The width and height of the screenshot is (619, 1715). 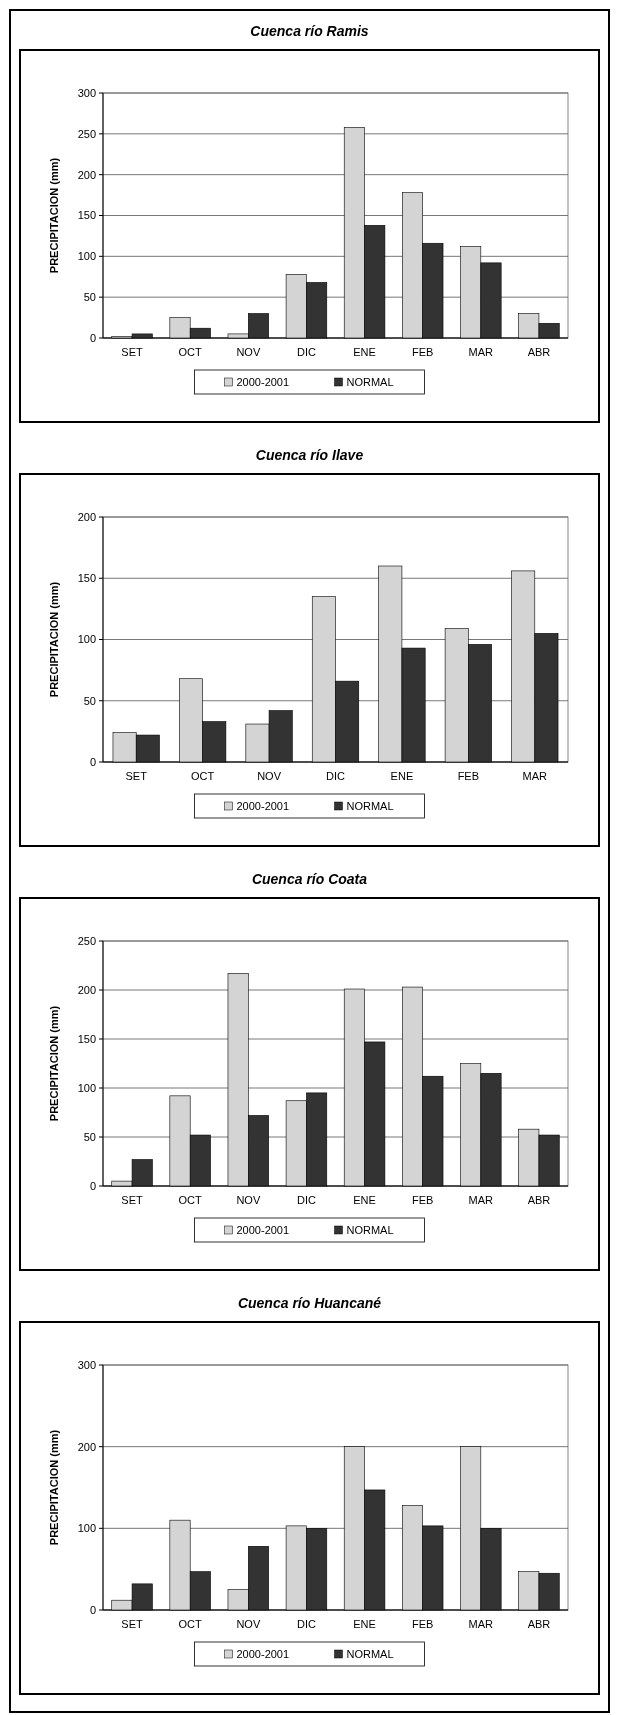 What do you see at coordinates (309, 879) in the screenshot?
I see `chart-title: Cuenca río Coata` at bounding box center [309, 879].